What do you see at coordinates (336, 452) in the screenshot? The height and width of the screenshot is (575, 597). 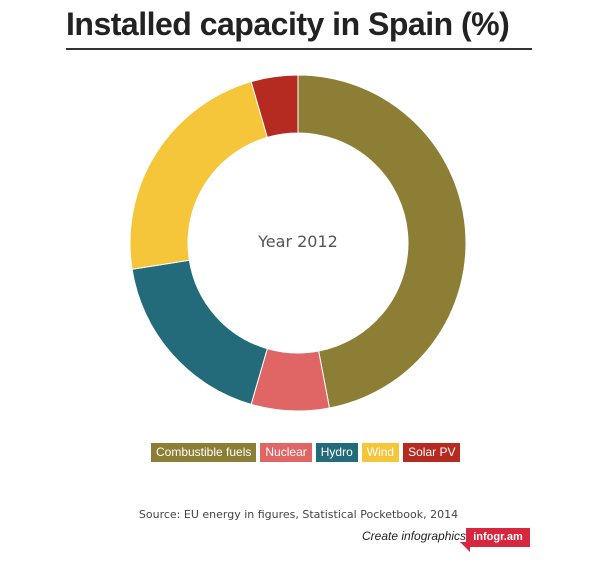 I see `legend-item-hydro: Hydro` at bounding box center [336, 452].